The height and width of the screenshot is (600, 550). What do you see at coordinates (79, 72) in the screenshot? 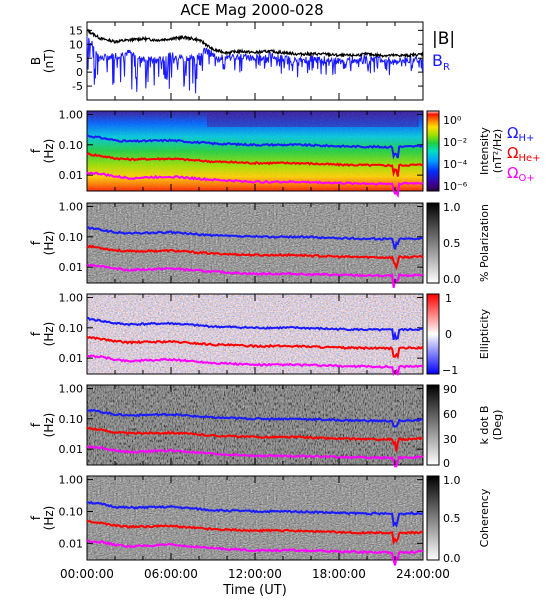
I see `panel-1-ytick-label: 0` at bounding box center [79, 72].